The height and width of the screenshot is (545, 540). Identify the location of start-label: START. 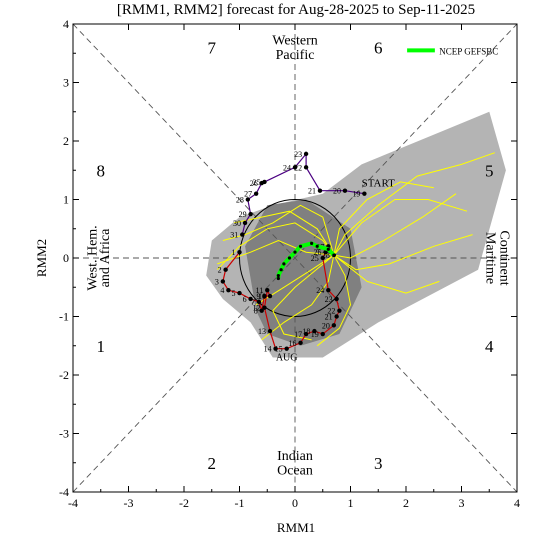
(379, 184).